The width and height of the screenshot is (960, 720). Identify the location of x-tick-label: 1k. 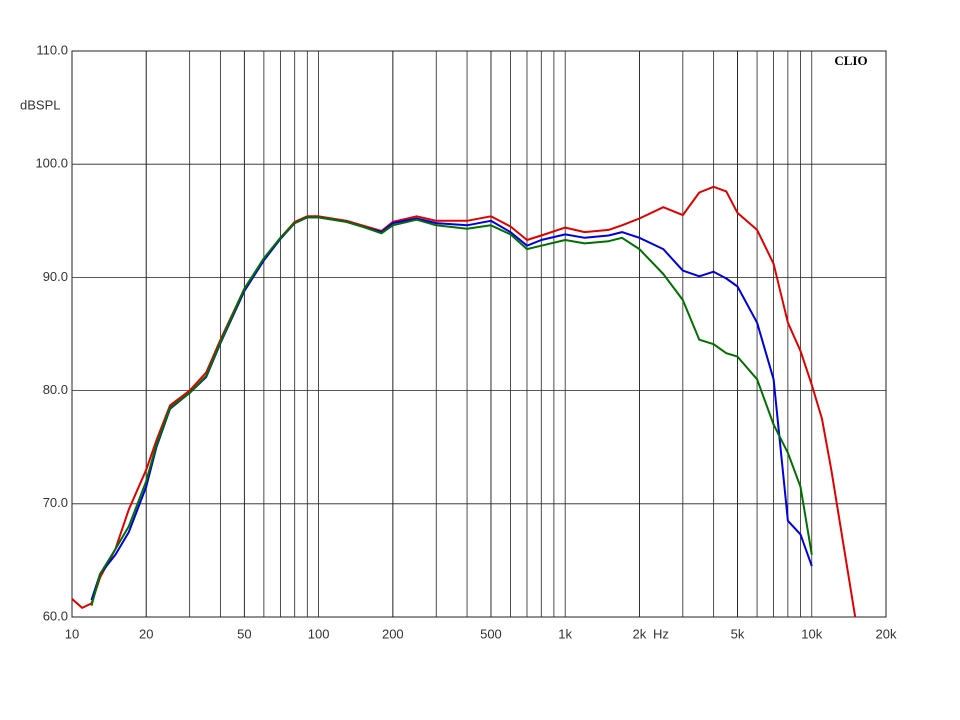
(565, 633).